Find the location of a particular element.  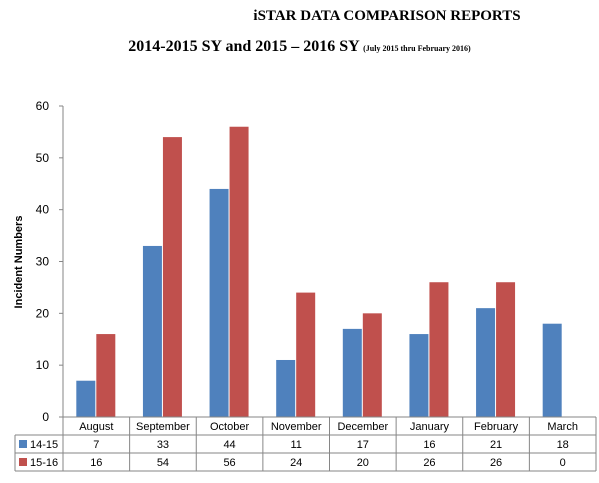

data-label: 54 is located at coordinates (163, 463).